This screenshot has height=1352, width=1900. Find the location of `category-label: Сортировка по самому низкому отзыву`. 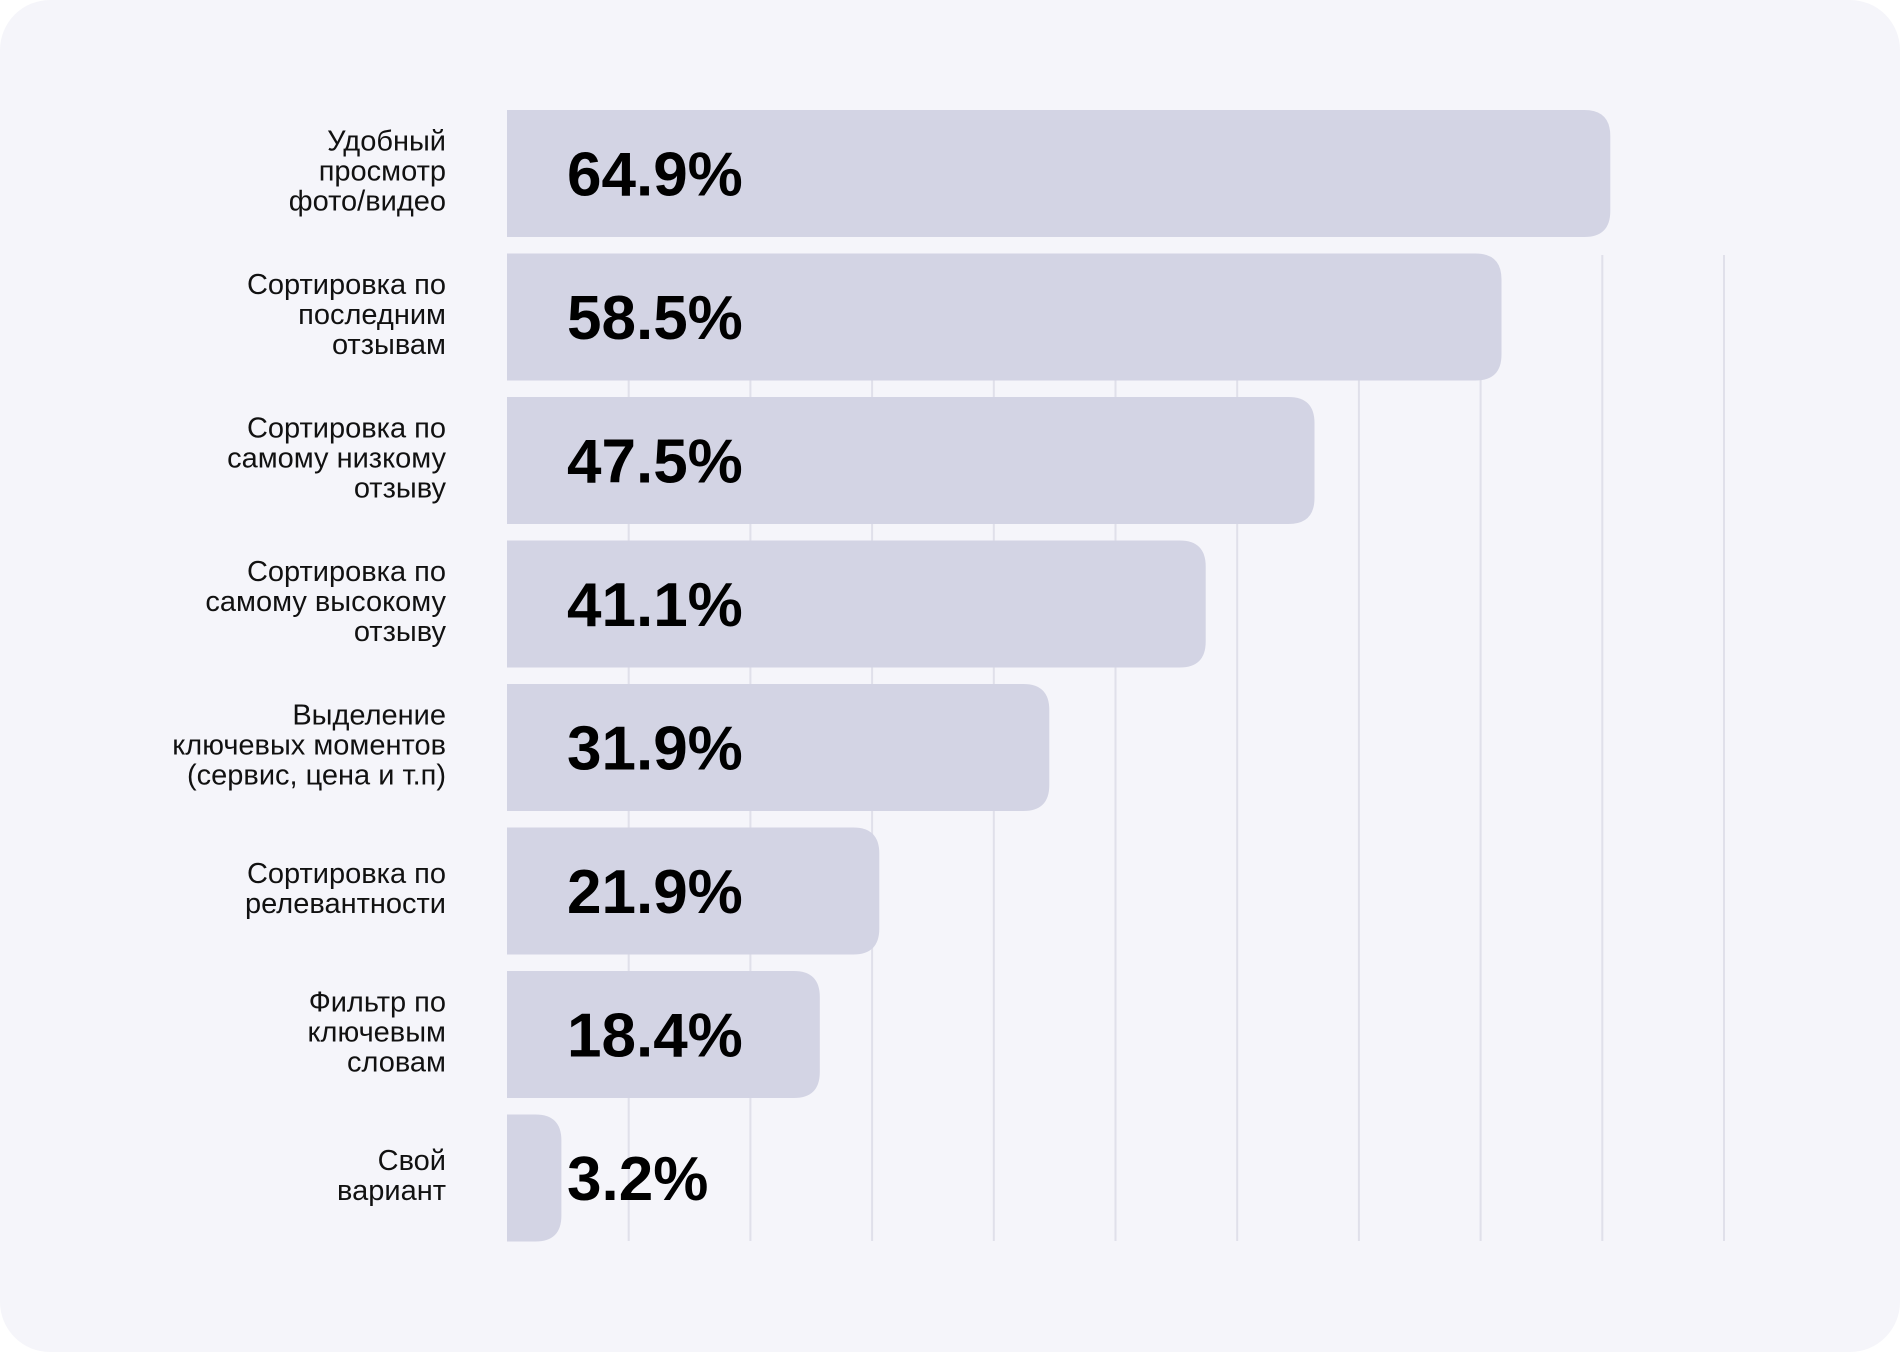

category-label: Сортировка по самому низкому отзыву is located at coordinates (336, 459).